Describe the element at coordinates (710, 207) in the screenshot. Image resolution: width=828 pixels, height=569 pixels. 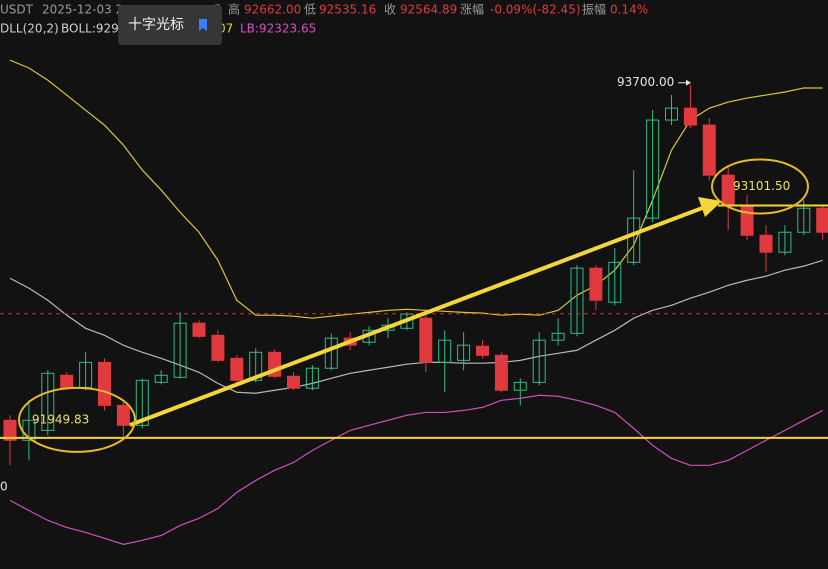
I see `trend-arrowhead` at that location.